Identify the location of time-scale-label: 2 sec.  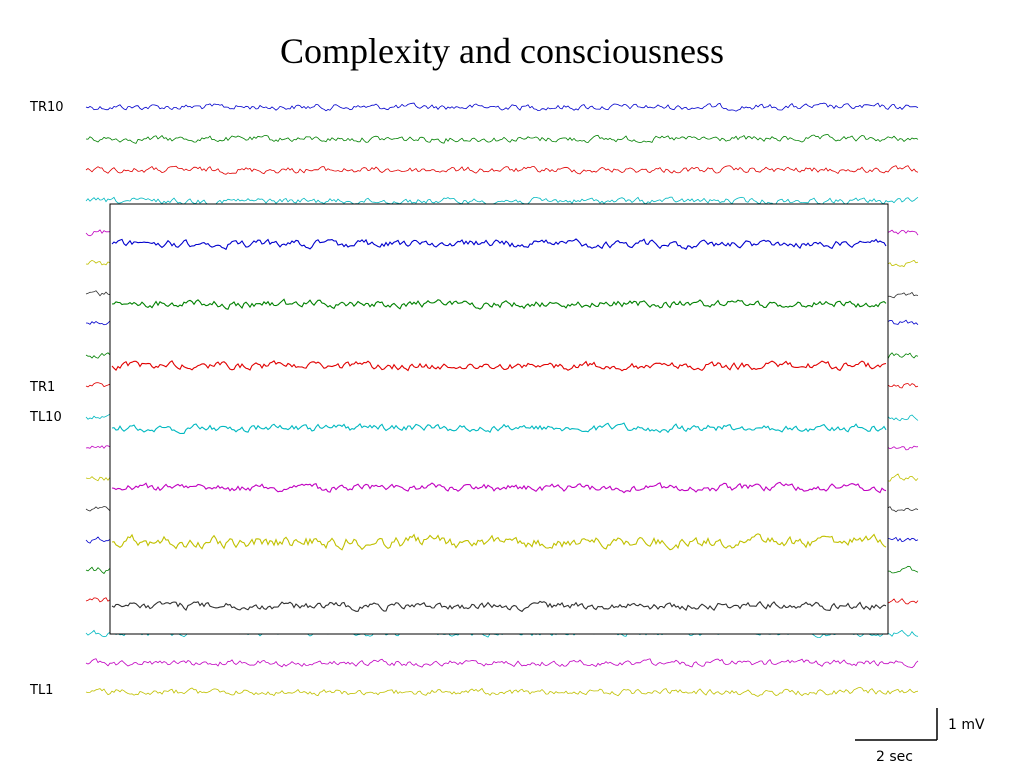
(894, 757).